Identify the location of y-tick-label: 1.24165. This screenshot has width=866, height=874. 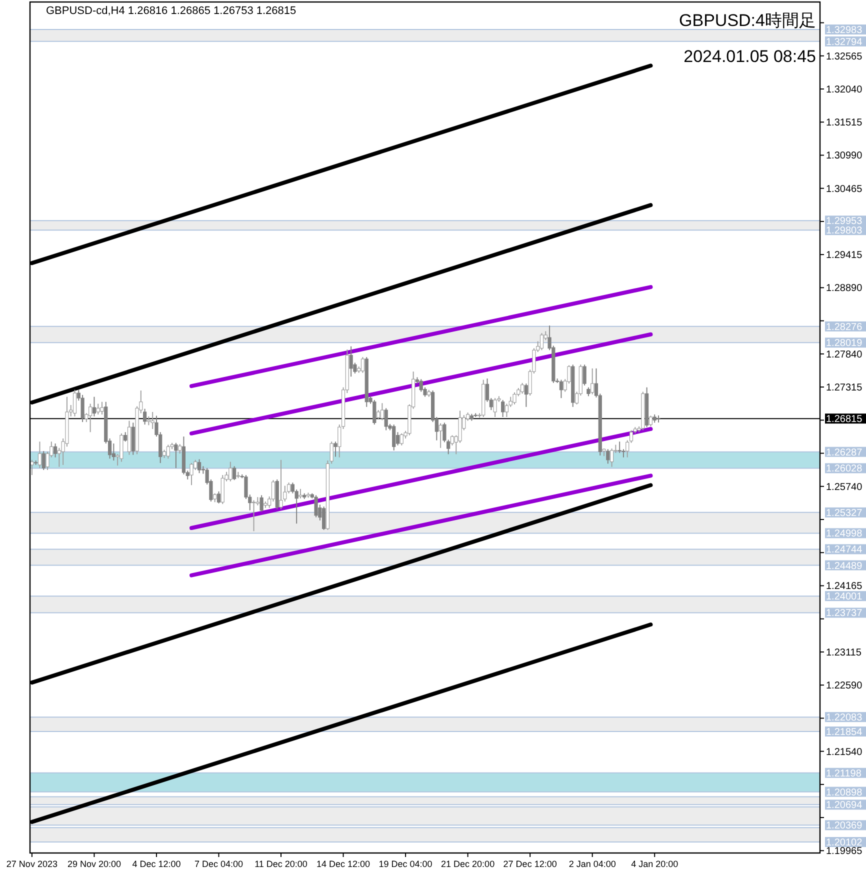
(844, 586).